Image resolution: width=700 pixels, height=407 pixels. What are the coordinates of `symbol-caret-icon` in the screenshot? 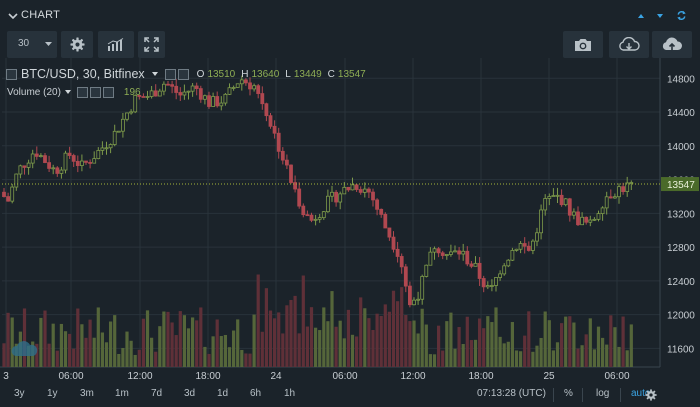 It's located at (154, 74).